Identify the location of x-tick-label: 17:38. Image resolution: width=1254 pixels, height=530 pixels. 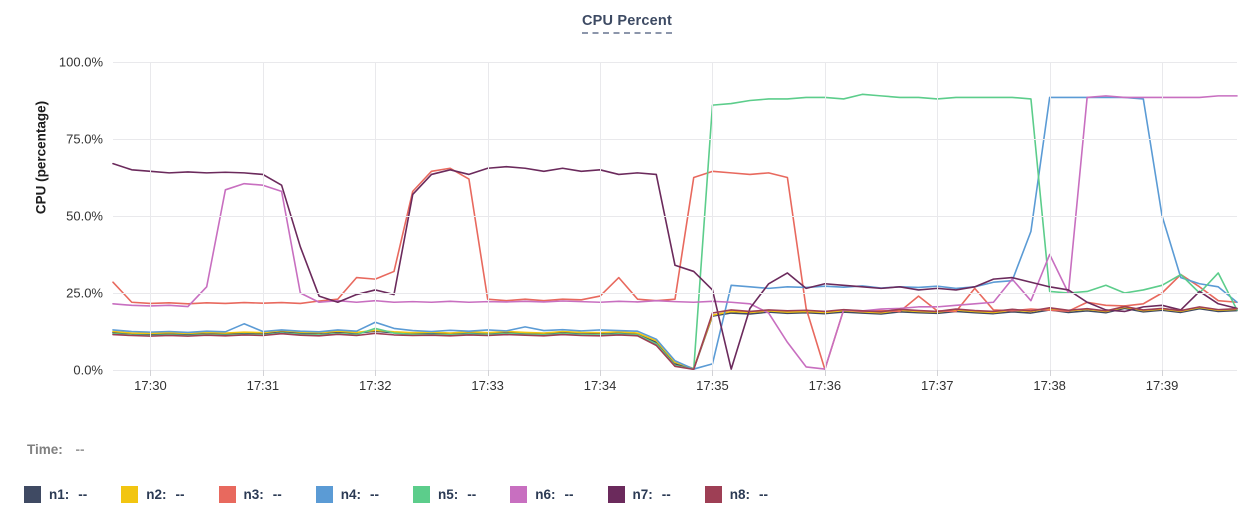
(1049, 385).